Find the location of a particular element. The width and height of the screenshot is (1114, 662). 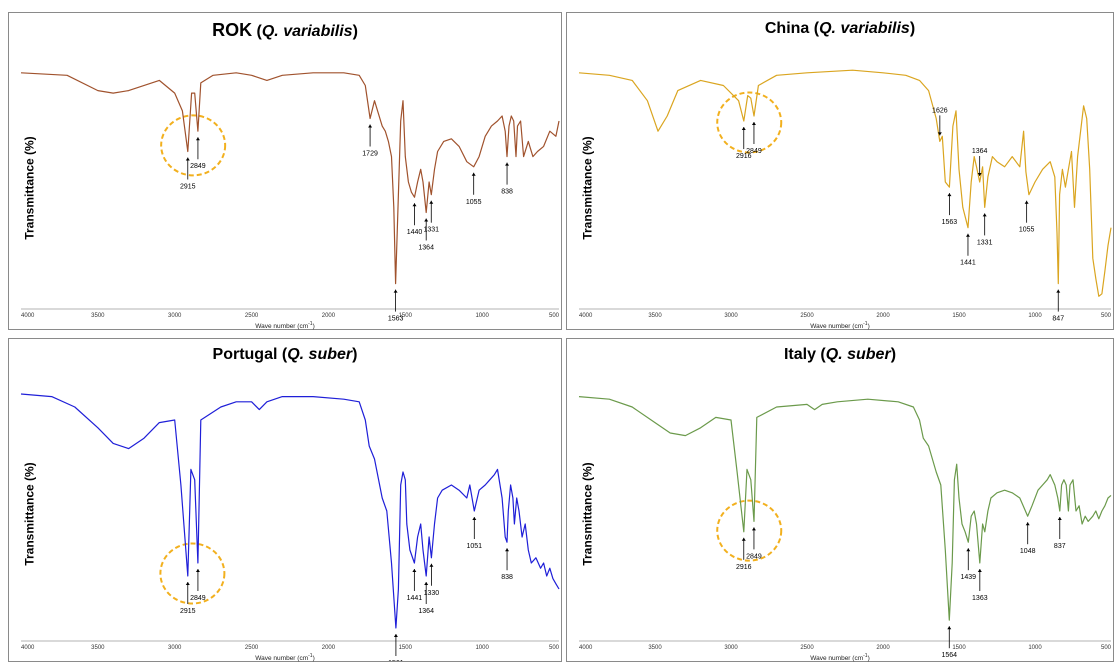

title-paren-open: ( is located at coordinates (282, 354).